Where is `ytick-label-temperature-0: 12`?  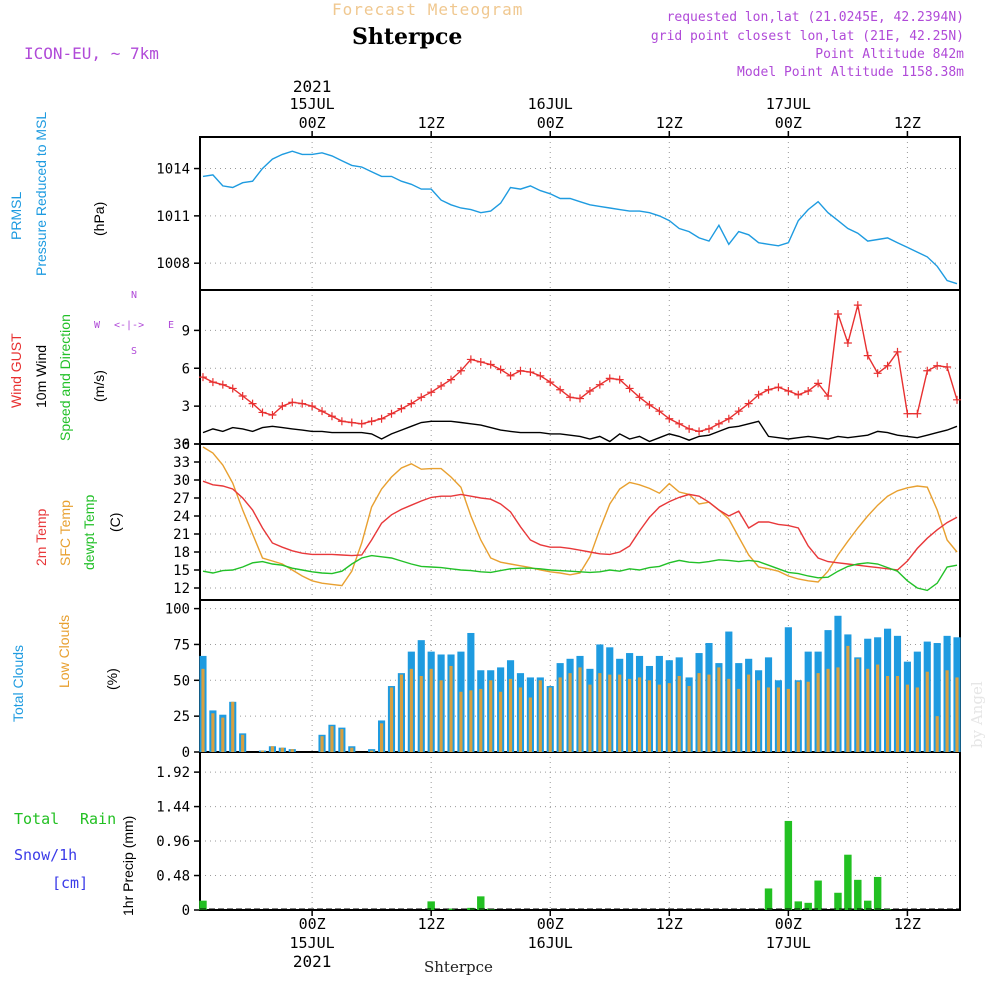 ytick-label-temperature-0: 12 is located at coordinates (181, 589).